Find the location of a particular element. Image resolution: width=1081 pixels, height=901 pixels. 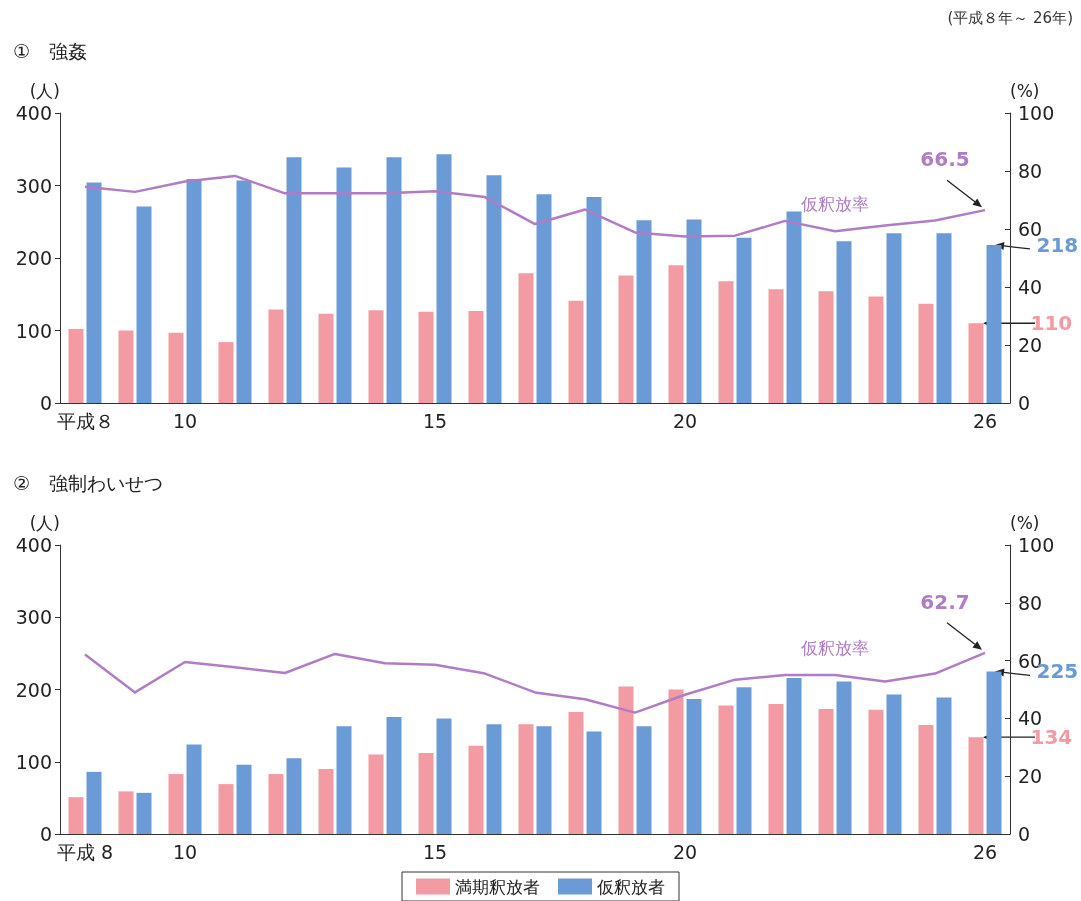

data-label: 110 is located at coordinates (1051, 323).